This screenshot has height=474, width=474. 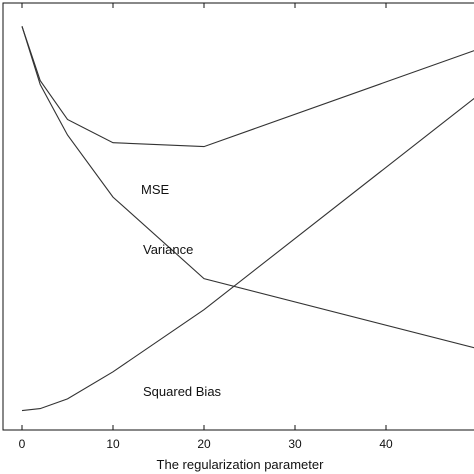 I want to click on x-tick-label: 40, so click(x=386, y=444).